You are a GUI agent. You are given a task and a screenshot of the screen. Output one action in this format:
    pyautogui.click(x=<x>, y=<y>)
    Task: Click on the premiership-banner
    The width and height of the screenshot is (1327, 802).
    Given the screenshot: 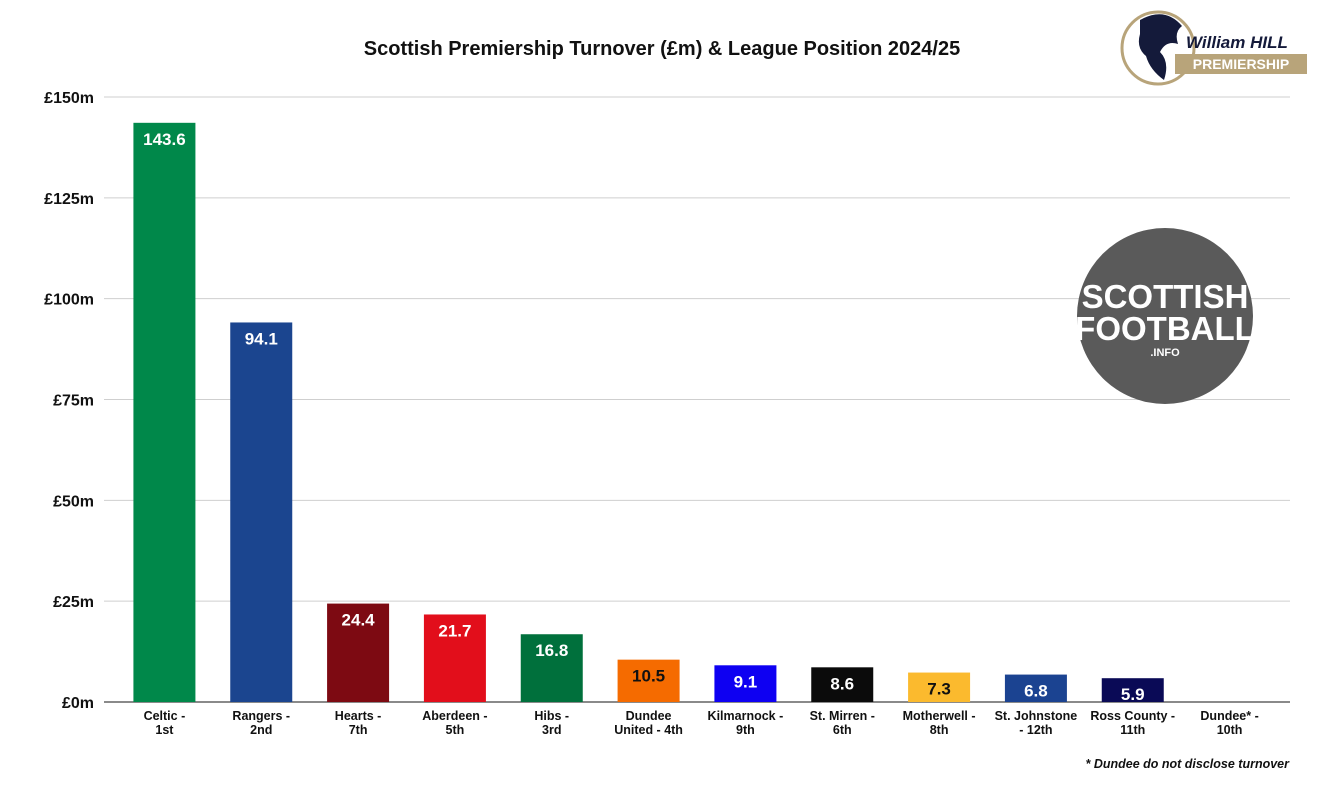 What is the action you would take?
    pyautogui.click(x=1241, y=64)
    